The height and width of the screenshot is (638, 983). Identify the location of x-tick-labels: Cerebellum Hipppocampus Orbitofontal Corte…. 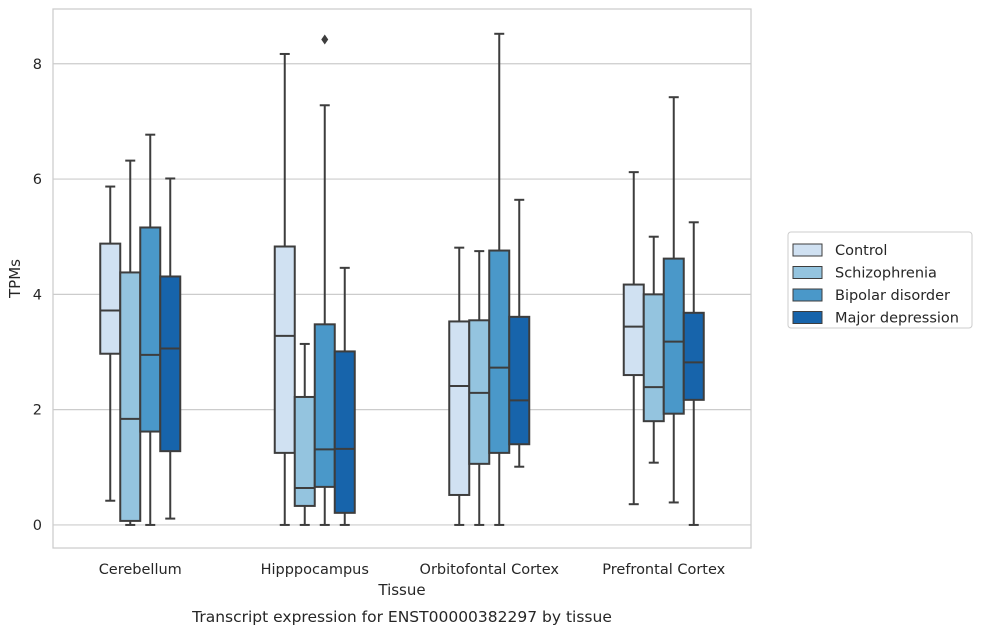
(412, 570).